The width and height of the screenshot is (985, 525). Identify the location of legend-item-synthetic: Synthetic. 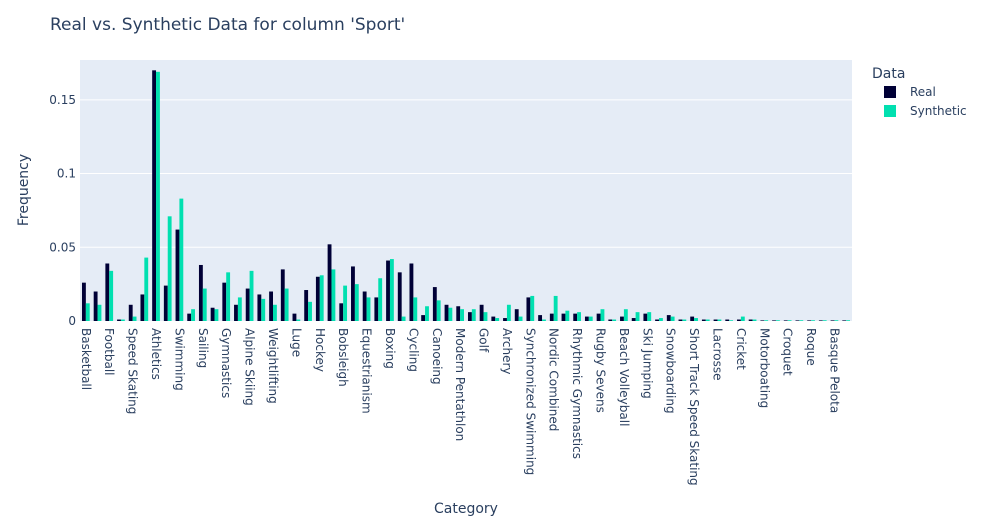
(925, 111).